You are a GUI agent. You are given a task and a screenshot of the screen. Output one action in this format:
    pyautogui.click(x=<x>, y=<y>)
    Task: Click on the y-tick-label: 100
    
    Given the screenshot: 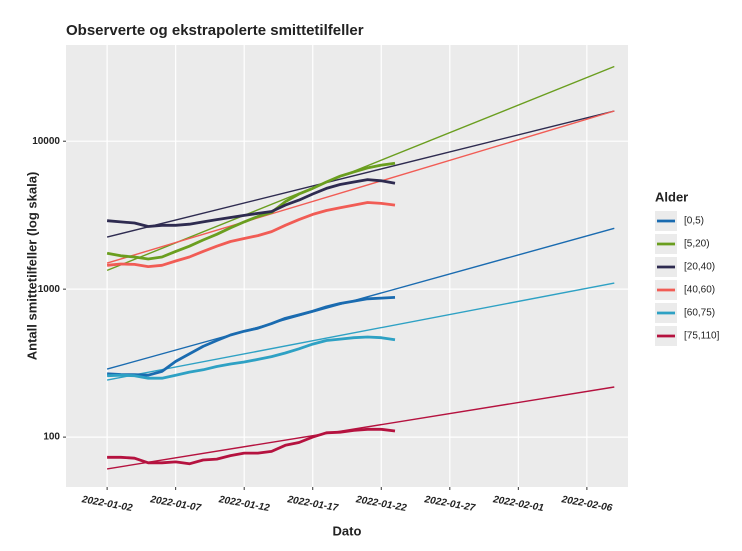 What is the action you would take?
    pyautogui.click(x=51, y=437)
    